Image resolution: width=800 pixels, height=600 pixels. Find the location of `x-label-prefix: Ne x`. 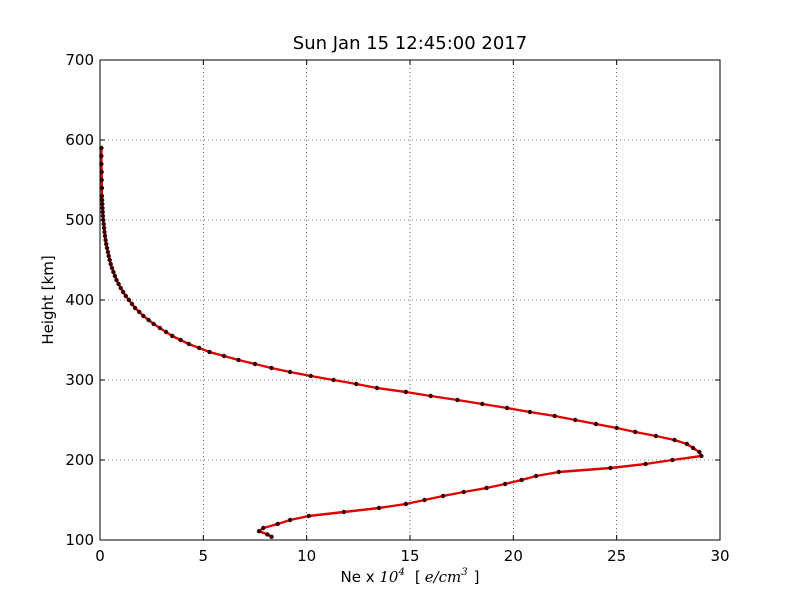

x-label-prefix: Ne x is located at coordinates (360, 577).